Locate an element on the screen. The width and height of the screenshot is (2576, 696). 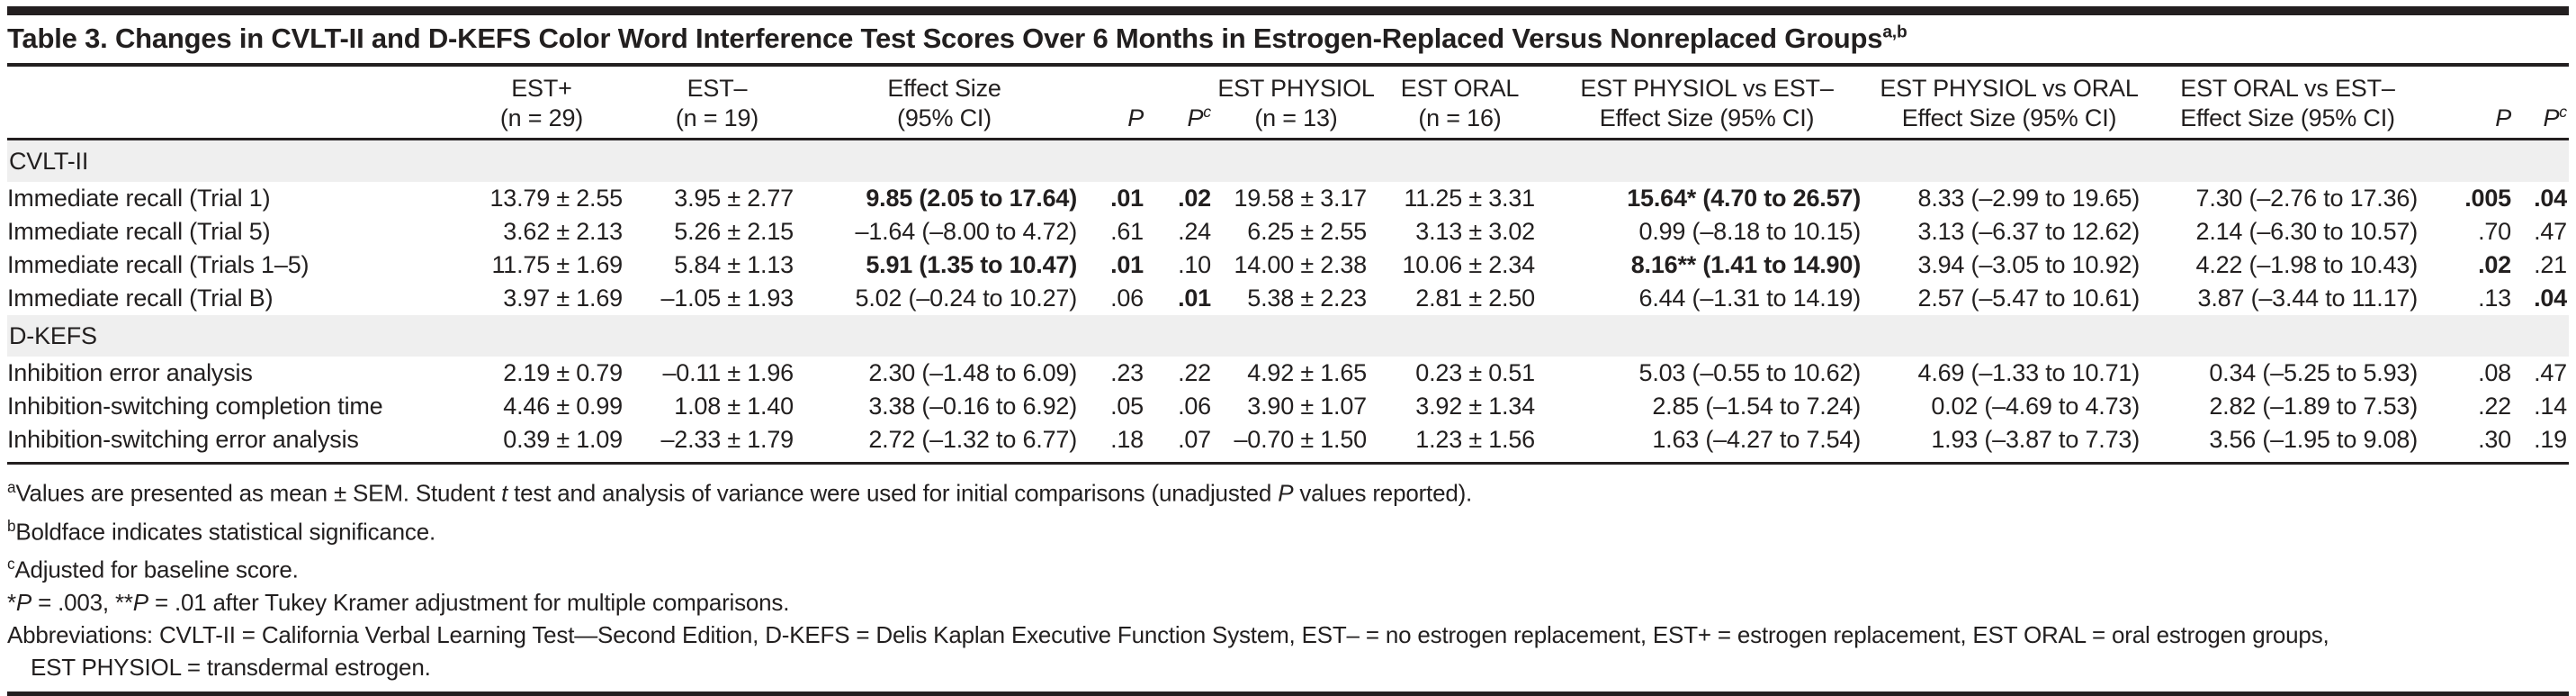
section-row-dkefs: D-KEFS is located at coordinates (1288, 336).